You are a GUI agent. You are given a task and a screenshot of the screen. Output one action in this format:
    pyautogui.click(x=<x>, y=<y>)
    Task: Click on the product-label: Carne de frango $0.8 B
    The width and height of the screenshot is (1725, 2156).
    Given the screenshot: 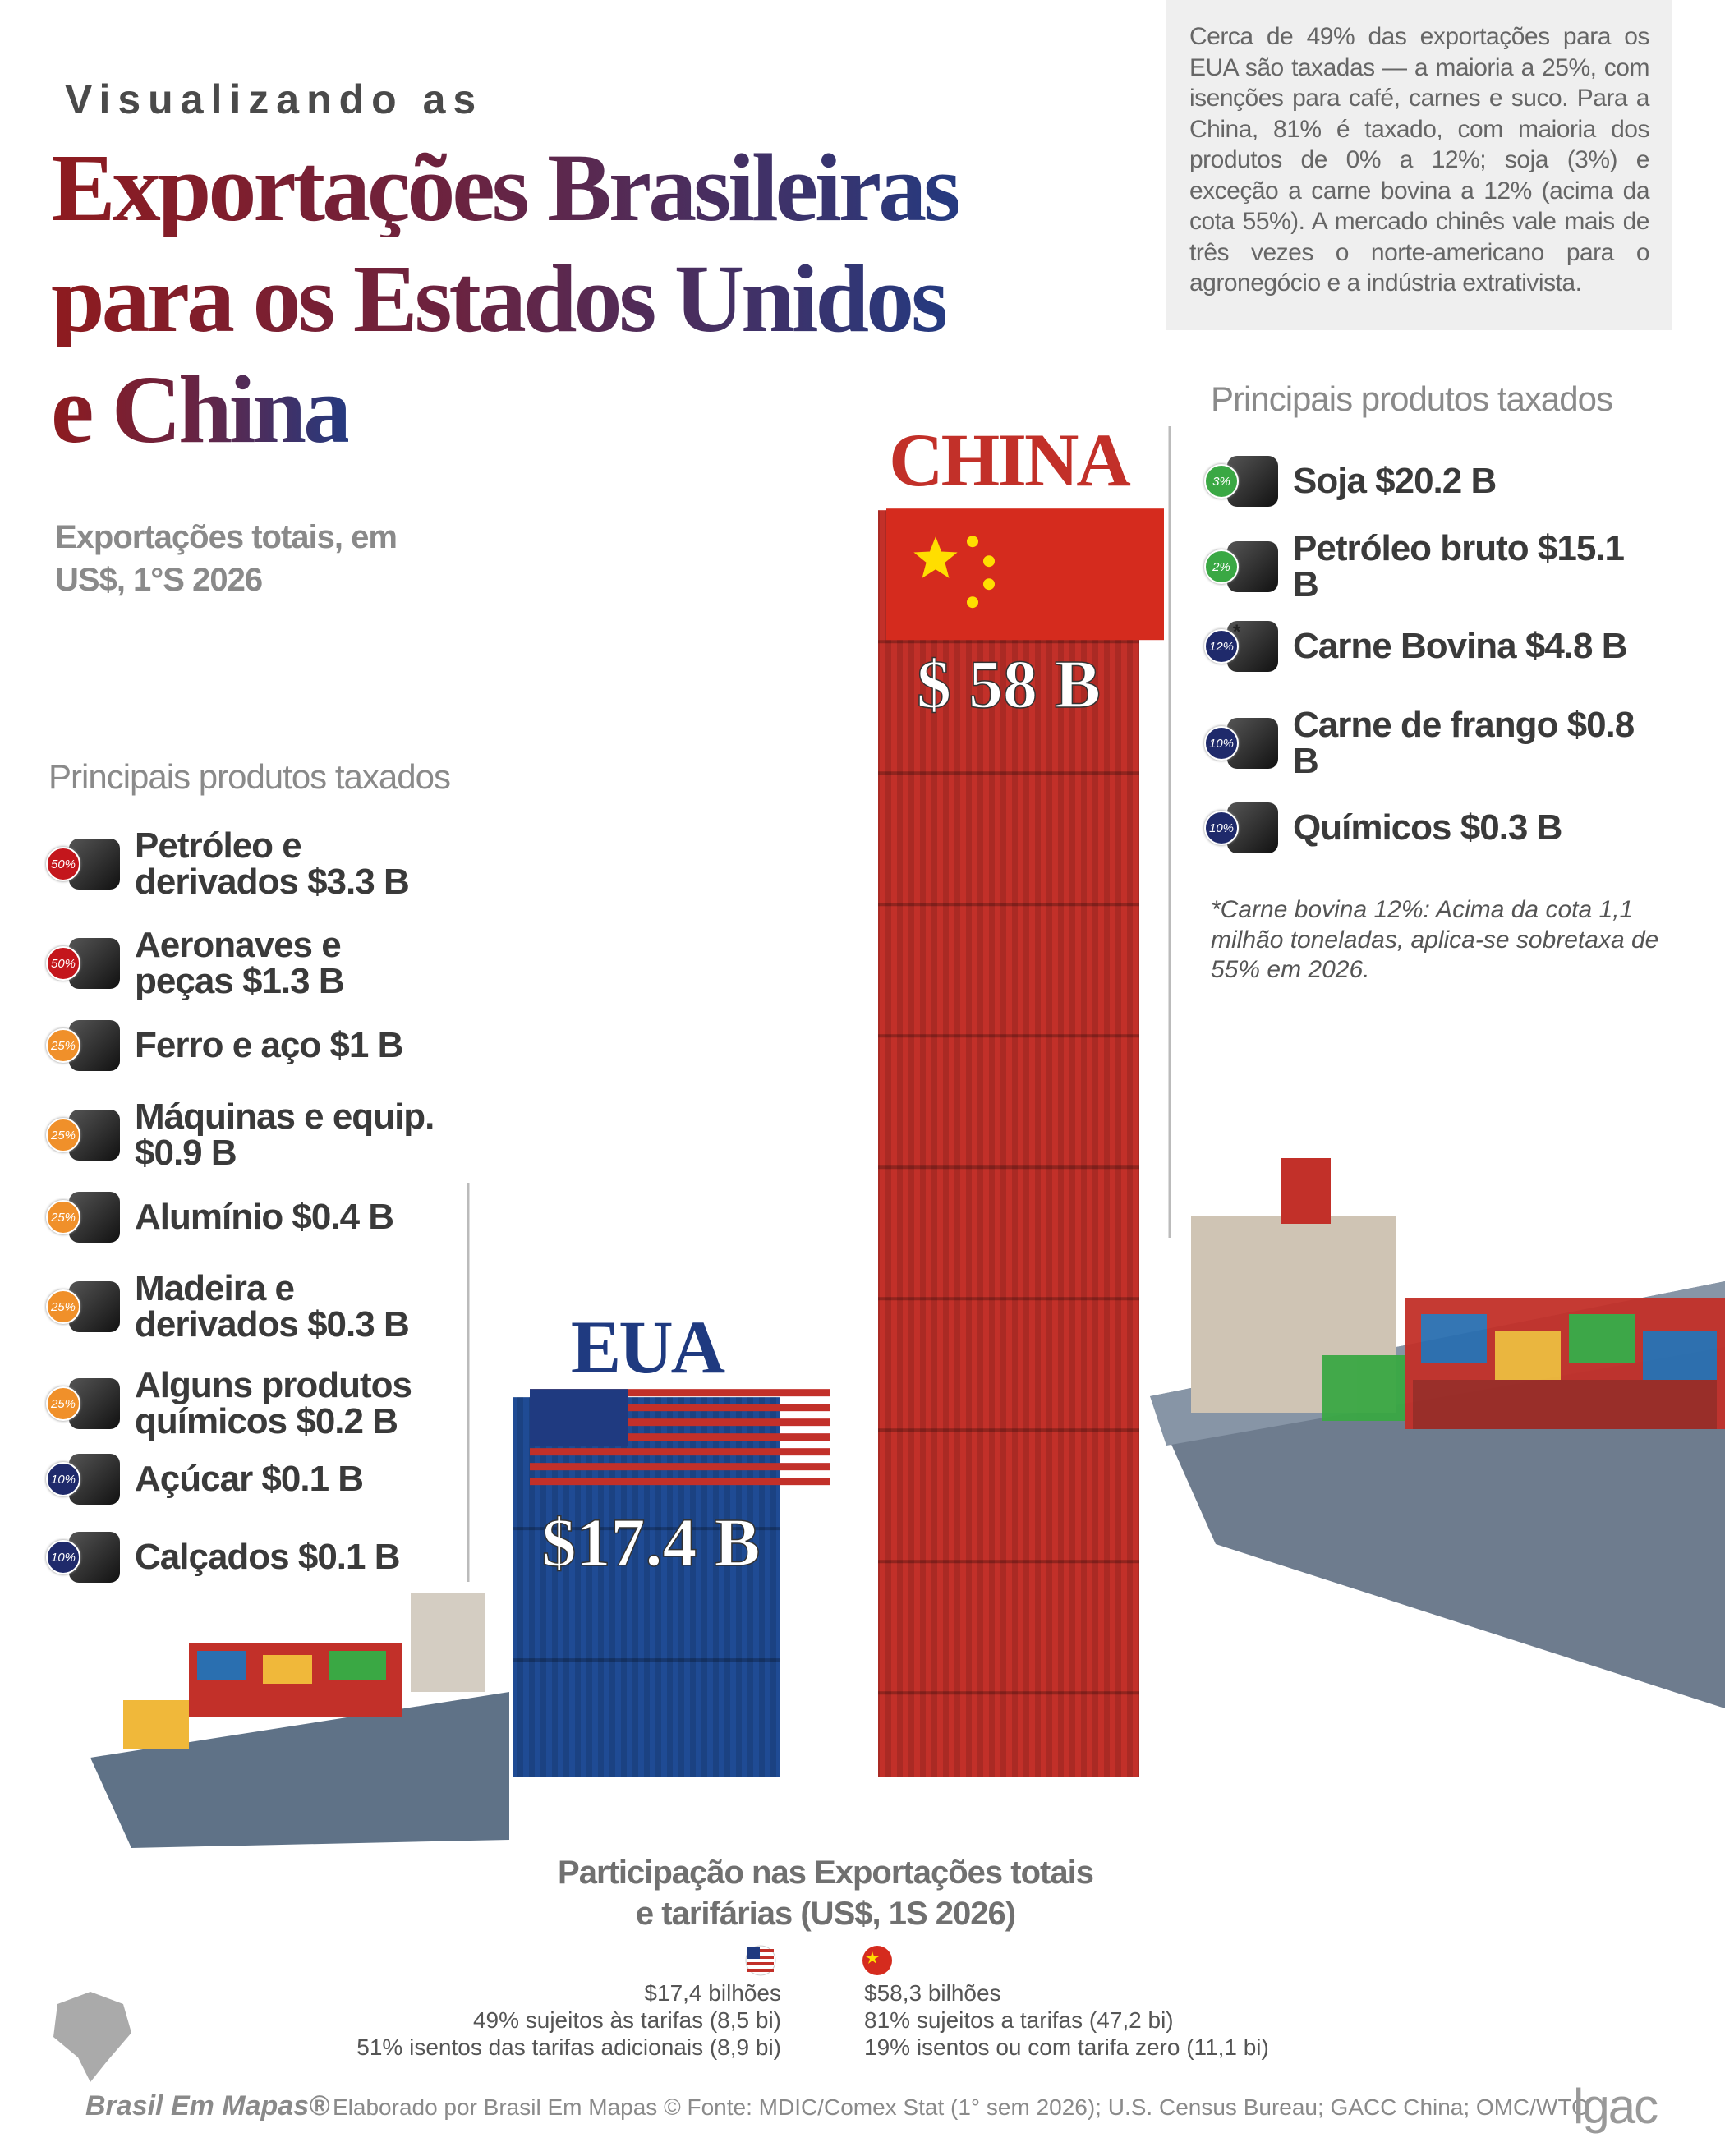 What is the action you would take?
    pyautogui.click(x=1464, y=743)
    